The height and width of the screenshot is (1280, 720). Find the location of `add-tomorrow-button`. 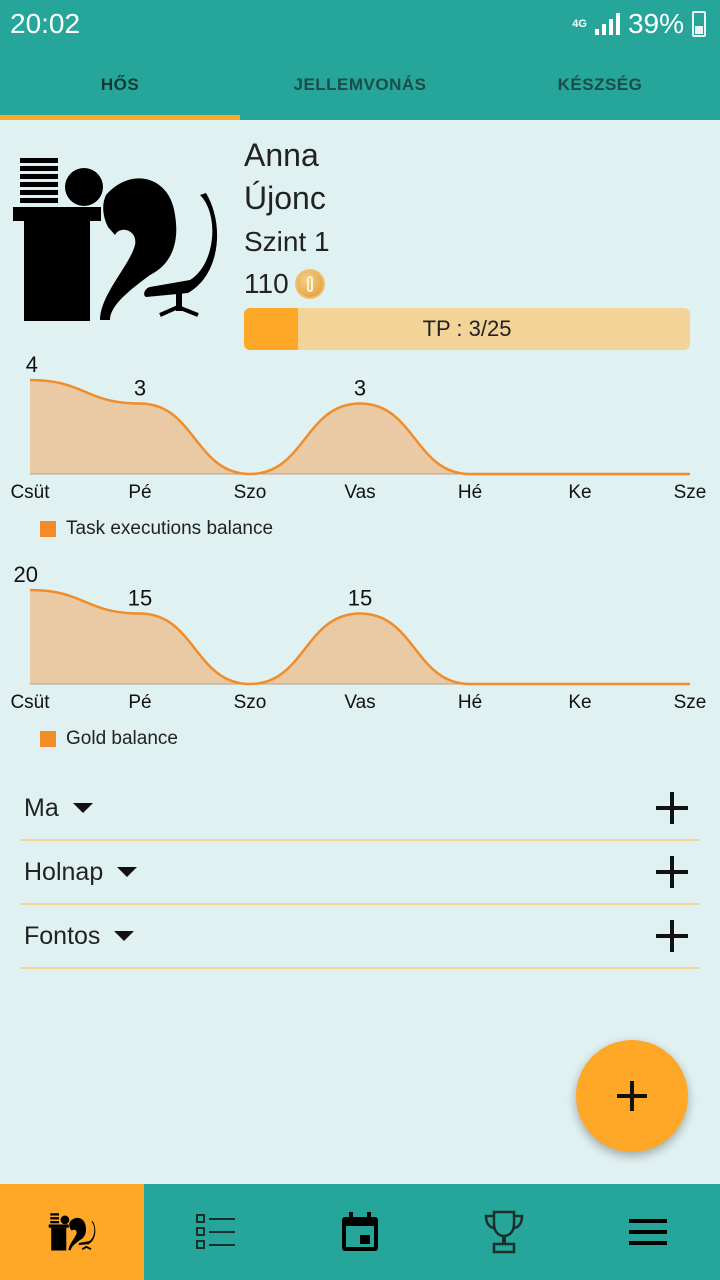

add-tomorrow-button is located at coordinates (672, 872).